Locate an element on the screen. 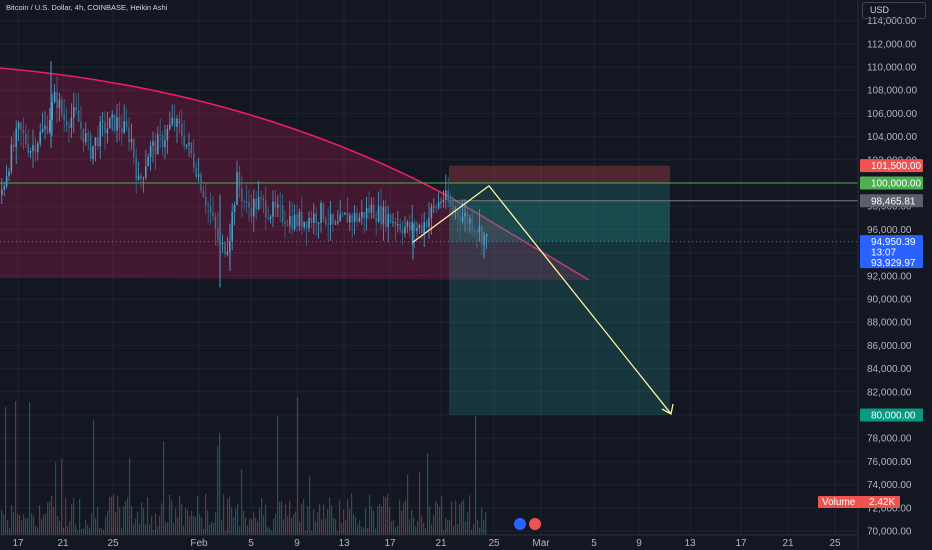  price-tick-label: 74,000.00 is located at coordinates (889, 485).